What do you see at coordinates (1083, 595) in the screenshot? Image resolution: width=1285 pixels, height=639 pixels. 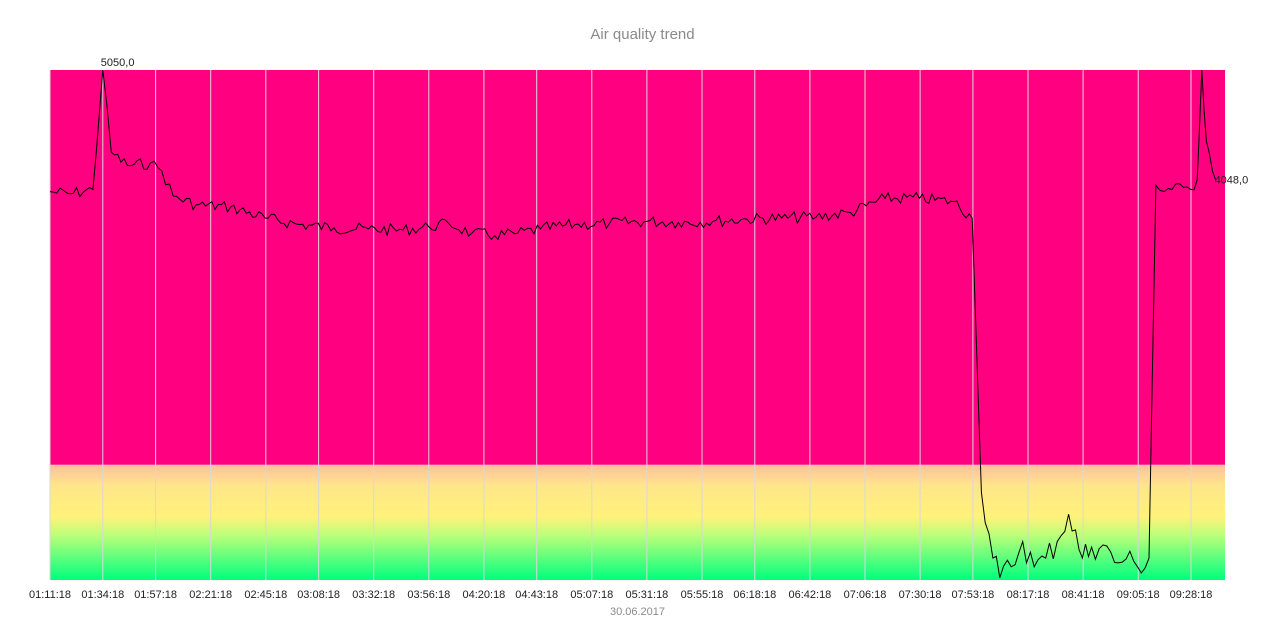 I see `x-tick-label: 08:41:18` at bounding box center [1083, 595].